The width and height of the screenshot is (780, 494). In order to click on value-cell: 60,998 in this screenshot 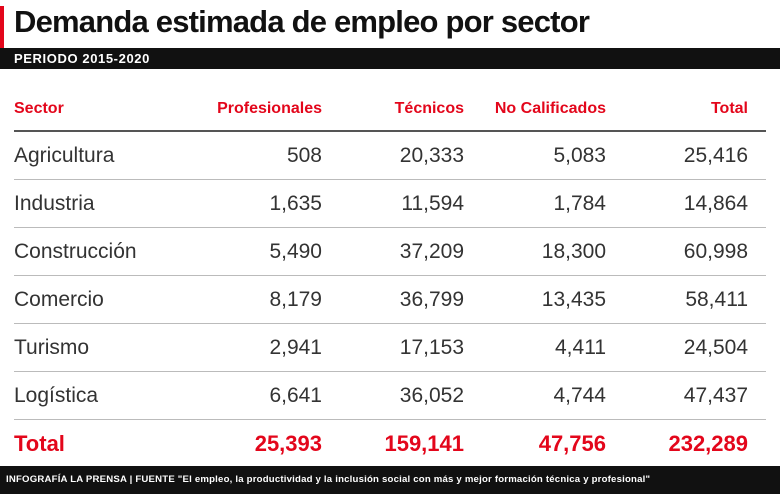, I will do `click(715, 251)`.